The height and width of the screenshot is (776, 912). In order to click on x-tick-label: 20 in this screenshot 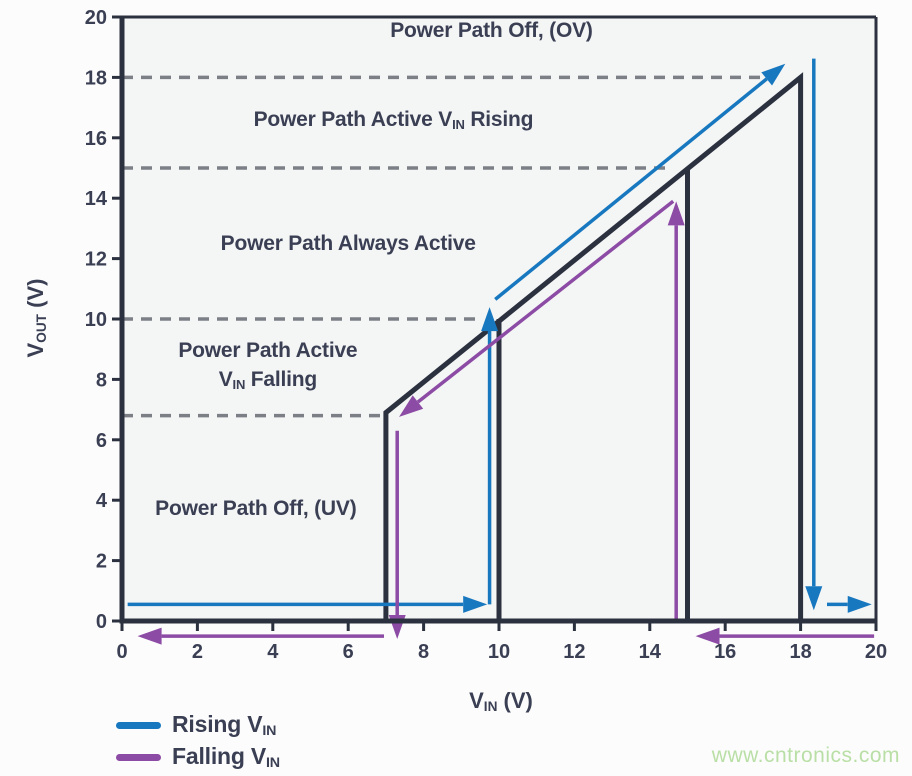, I will do `click(876, 652)`.